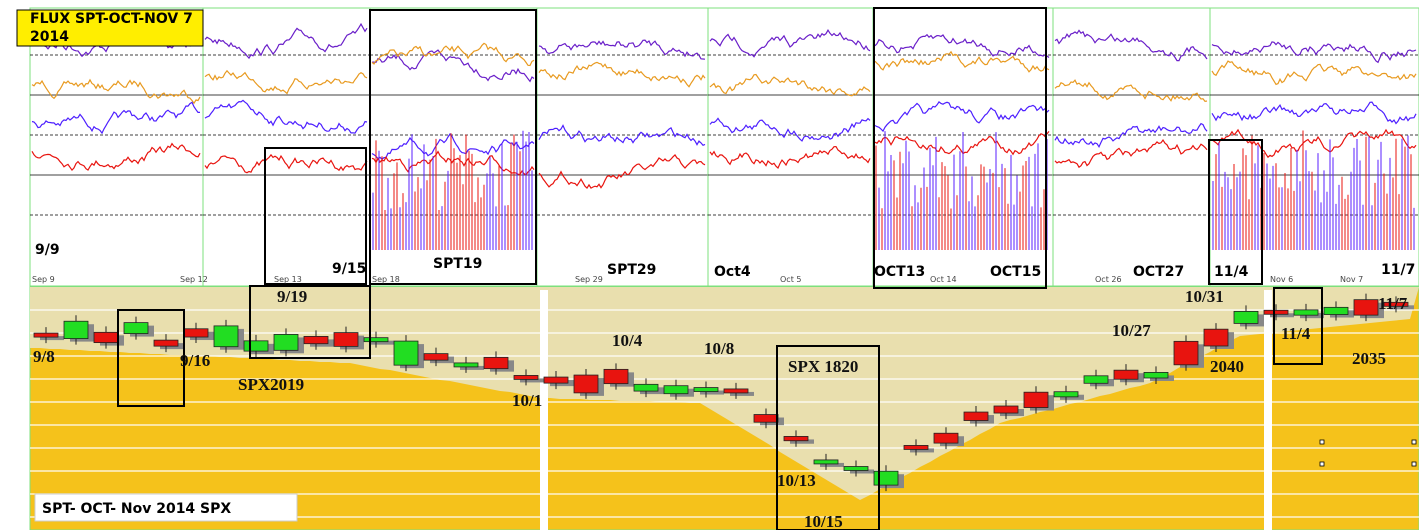 This screenshot has height=530, width=1419. Describe the element at coordinates (823, 366) in the screenshot. I see `annotation: SPX 1820` at that location.